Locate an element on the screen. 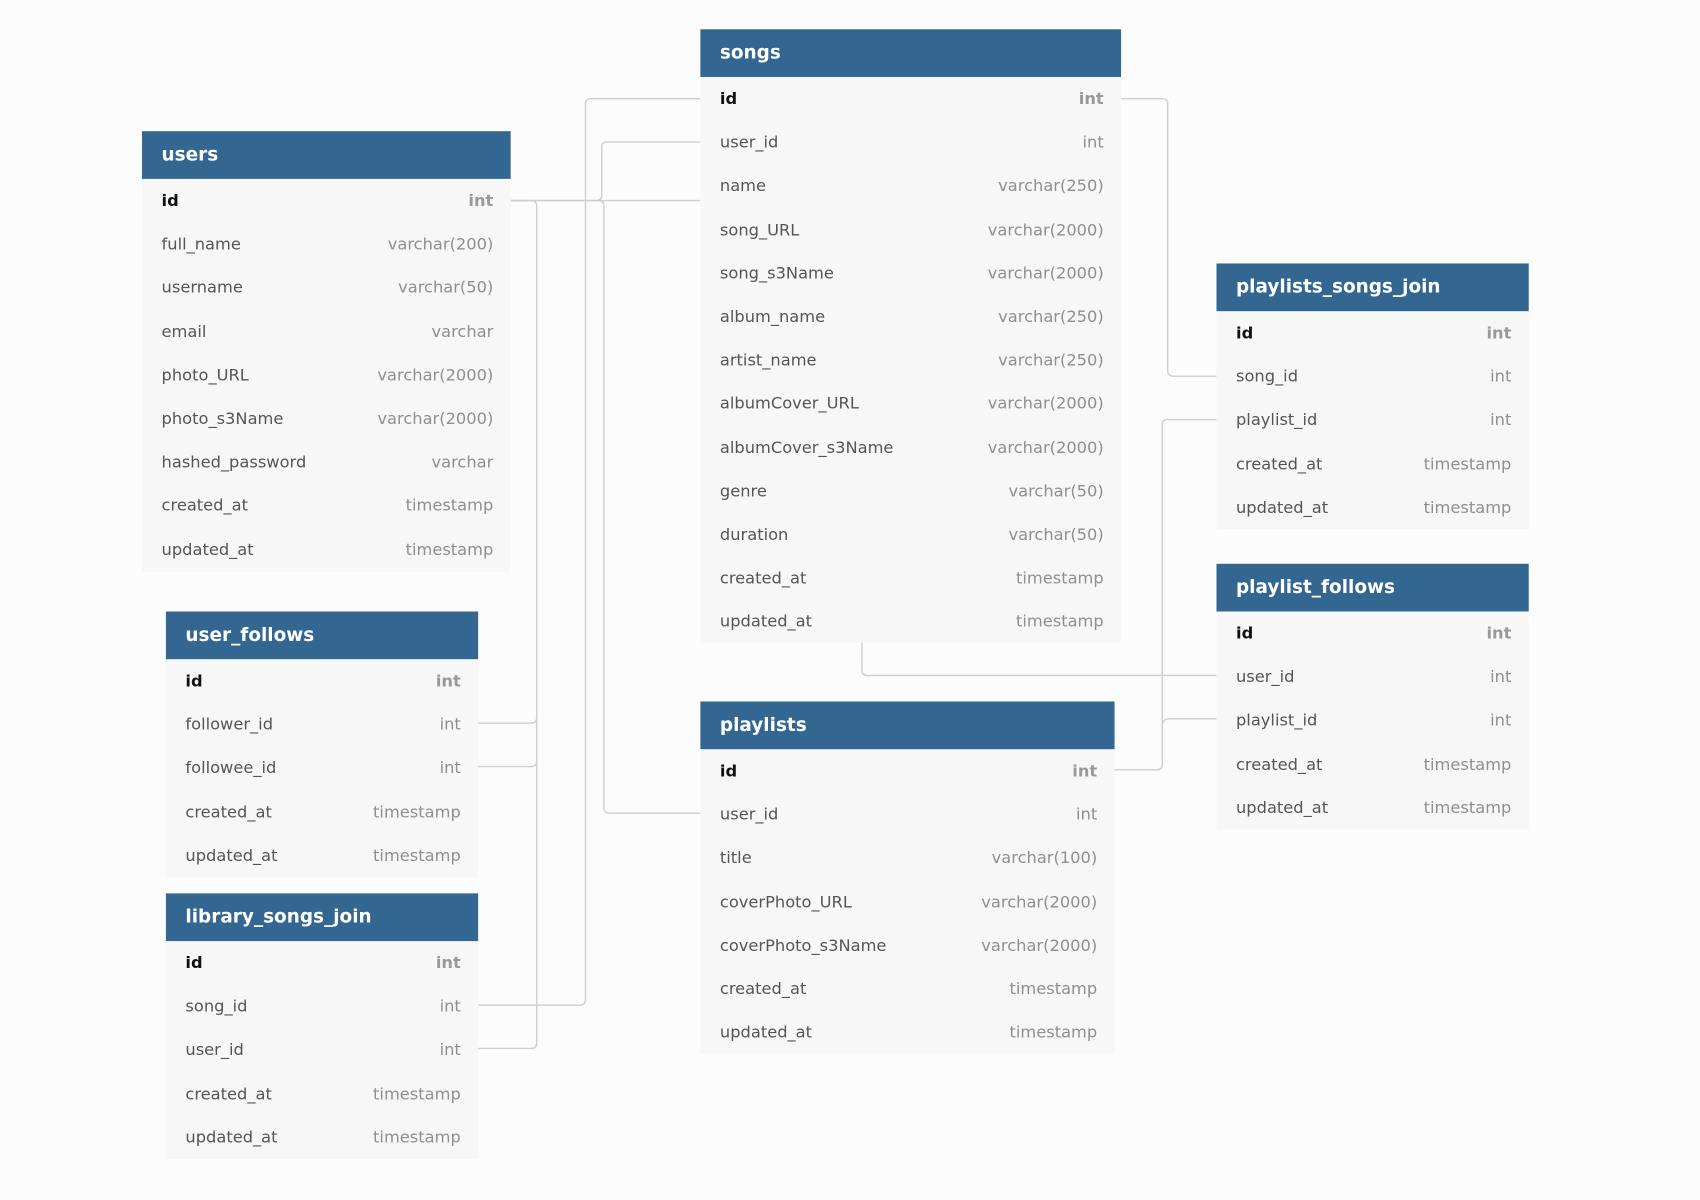 This screenshot has width=1700, height=1200. column-row: username varchar(50) is located at coordinates (326, 288).